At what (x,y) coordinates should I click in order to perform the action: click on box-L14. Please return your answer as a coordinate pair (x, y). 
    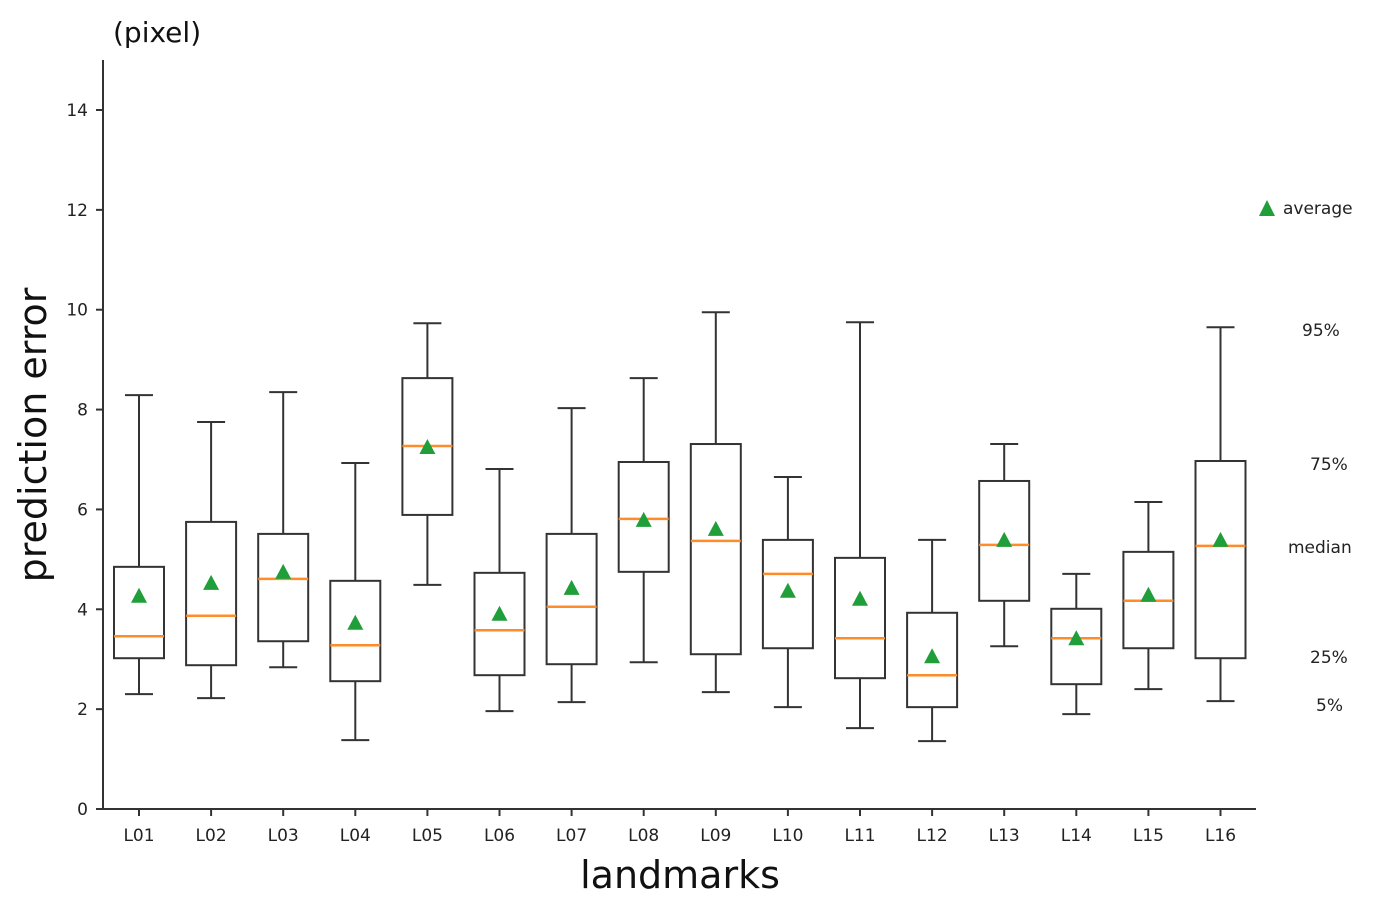
    Looking at the image, I should click on (1076, 644).